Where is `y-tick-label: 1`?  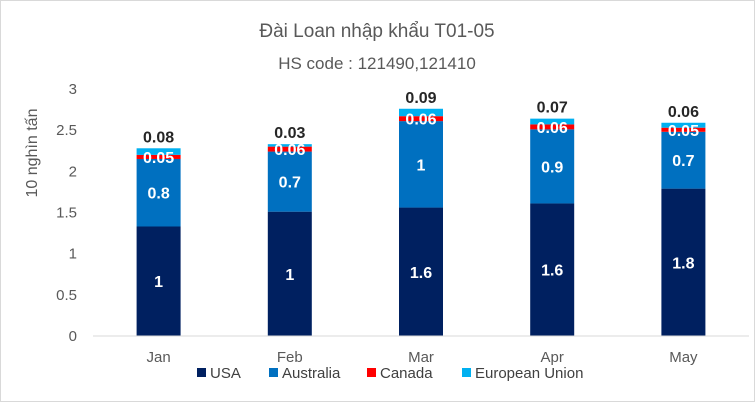 y-tick-label: 1 is located at coordinates (73, 254).